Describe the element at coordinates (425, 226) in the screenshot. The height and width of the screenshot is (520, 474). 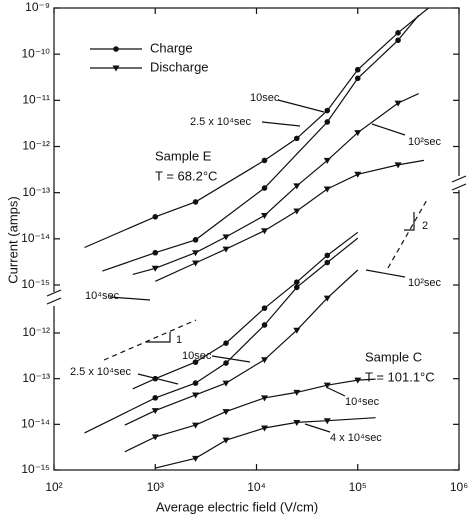
I see `annotation: 2` at that location.